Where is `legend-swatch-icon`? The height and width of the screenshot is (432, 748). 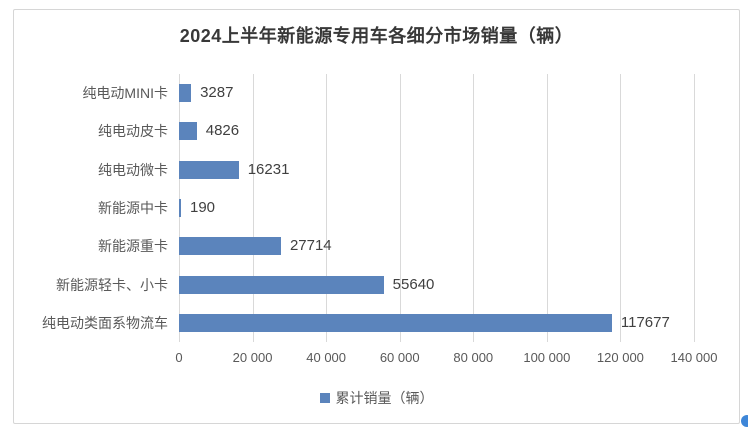
legend-swatch-icon is located at coordinates (324, 398).